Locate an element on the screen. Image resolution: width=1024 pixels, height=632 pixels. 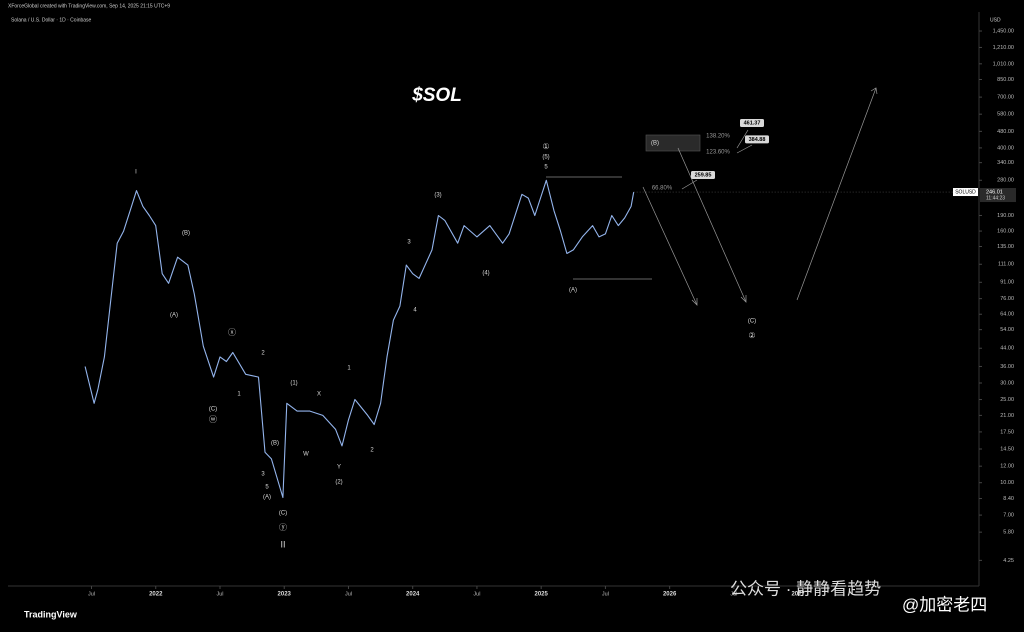
y-tick-label: 580.00 is located at coordinates (1005, 115).